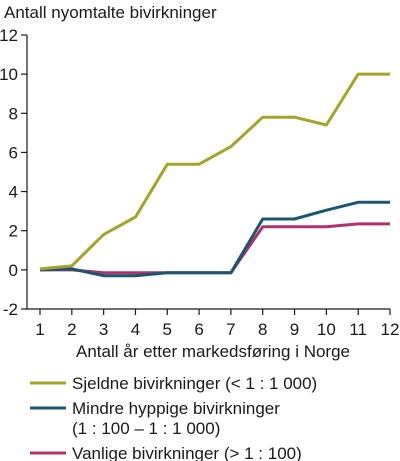 This screenshot has width=400, height=461. What do you see at coordinates (71, 329) in the screenshot?
I see `x-tick-label: 2` at bounding box center [71, 329].